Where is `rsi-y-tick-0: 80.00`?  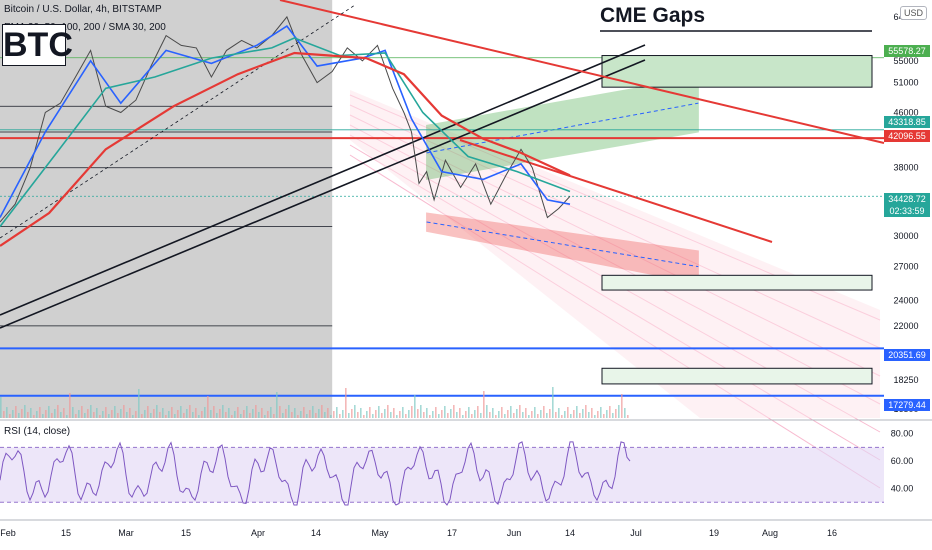
rsi-y-tick-0: 80.00 is located at coordinates (902, 434).